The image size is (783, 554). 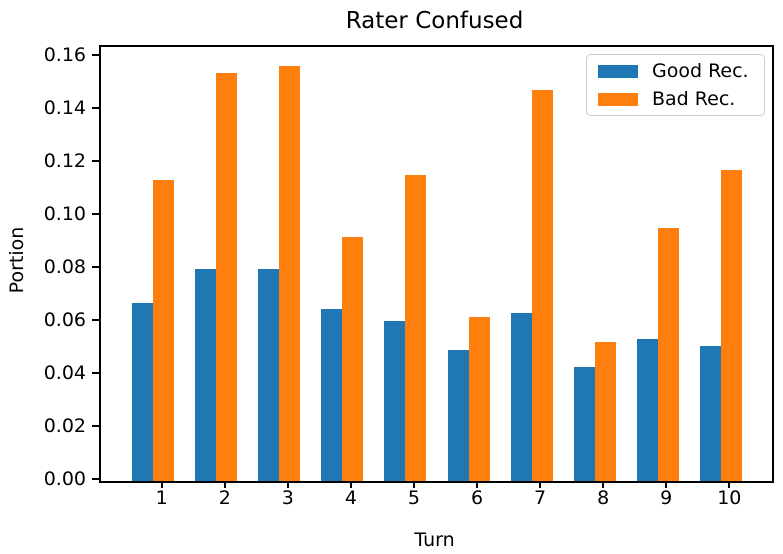 What do you see at coordinates (694, 98) in the screenshot?
I see `legend-label: Bad Rec.` at bounding box center [694, 98].